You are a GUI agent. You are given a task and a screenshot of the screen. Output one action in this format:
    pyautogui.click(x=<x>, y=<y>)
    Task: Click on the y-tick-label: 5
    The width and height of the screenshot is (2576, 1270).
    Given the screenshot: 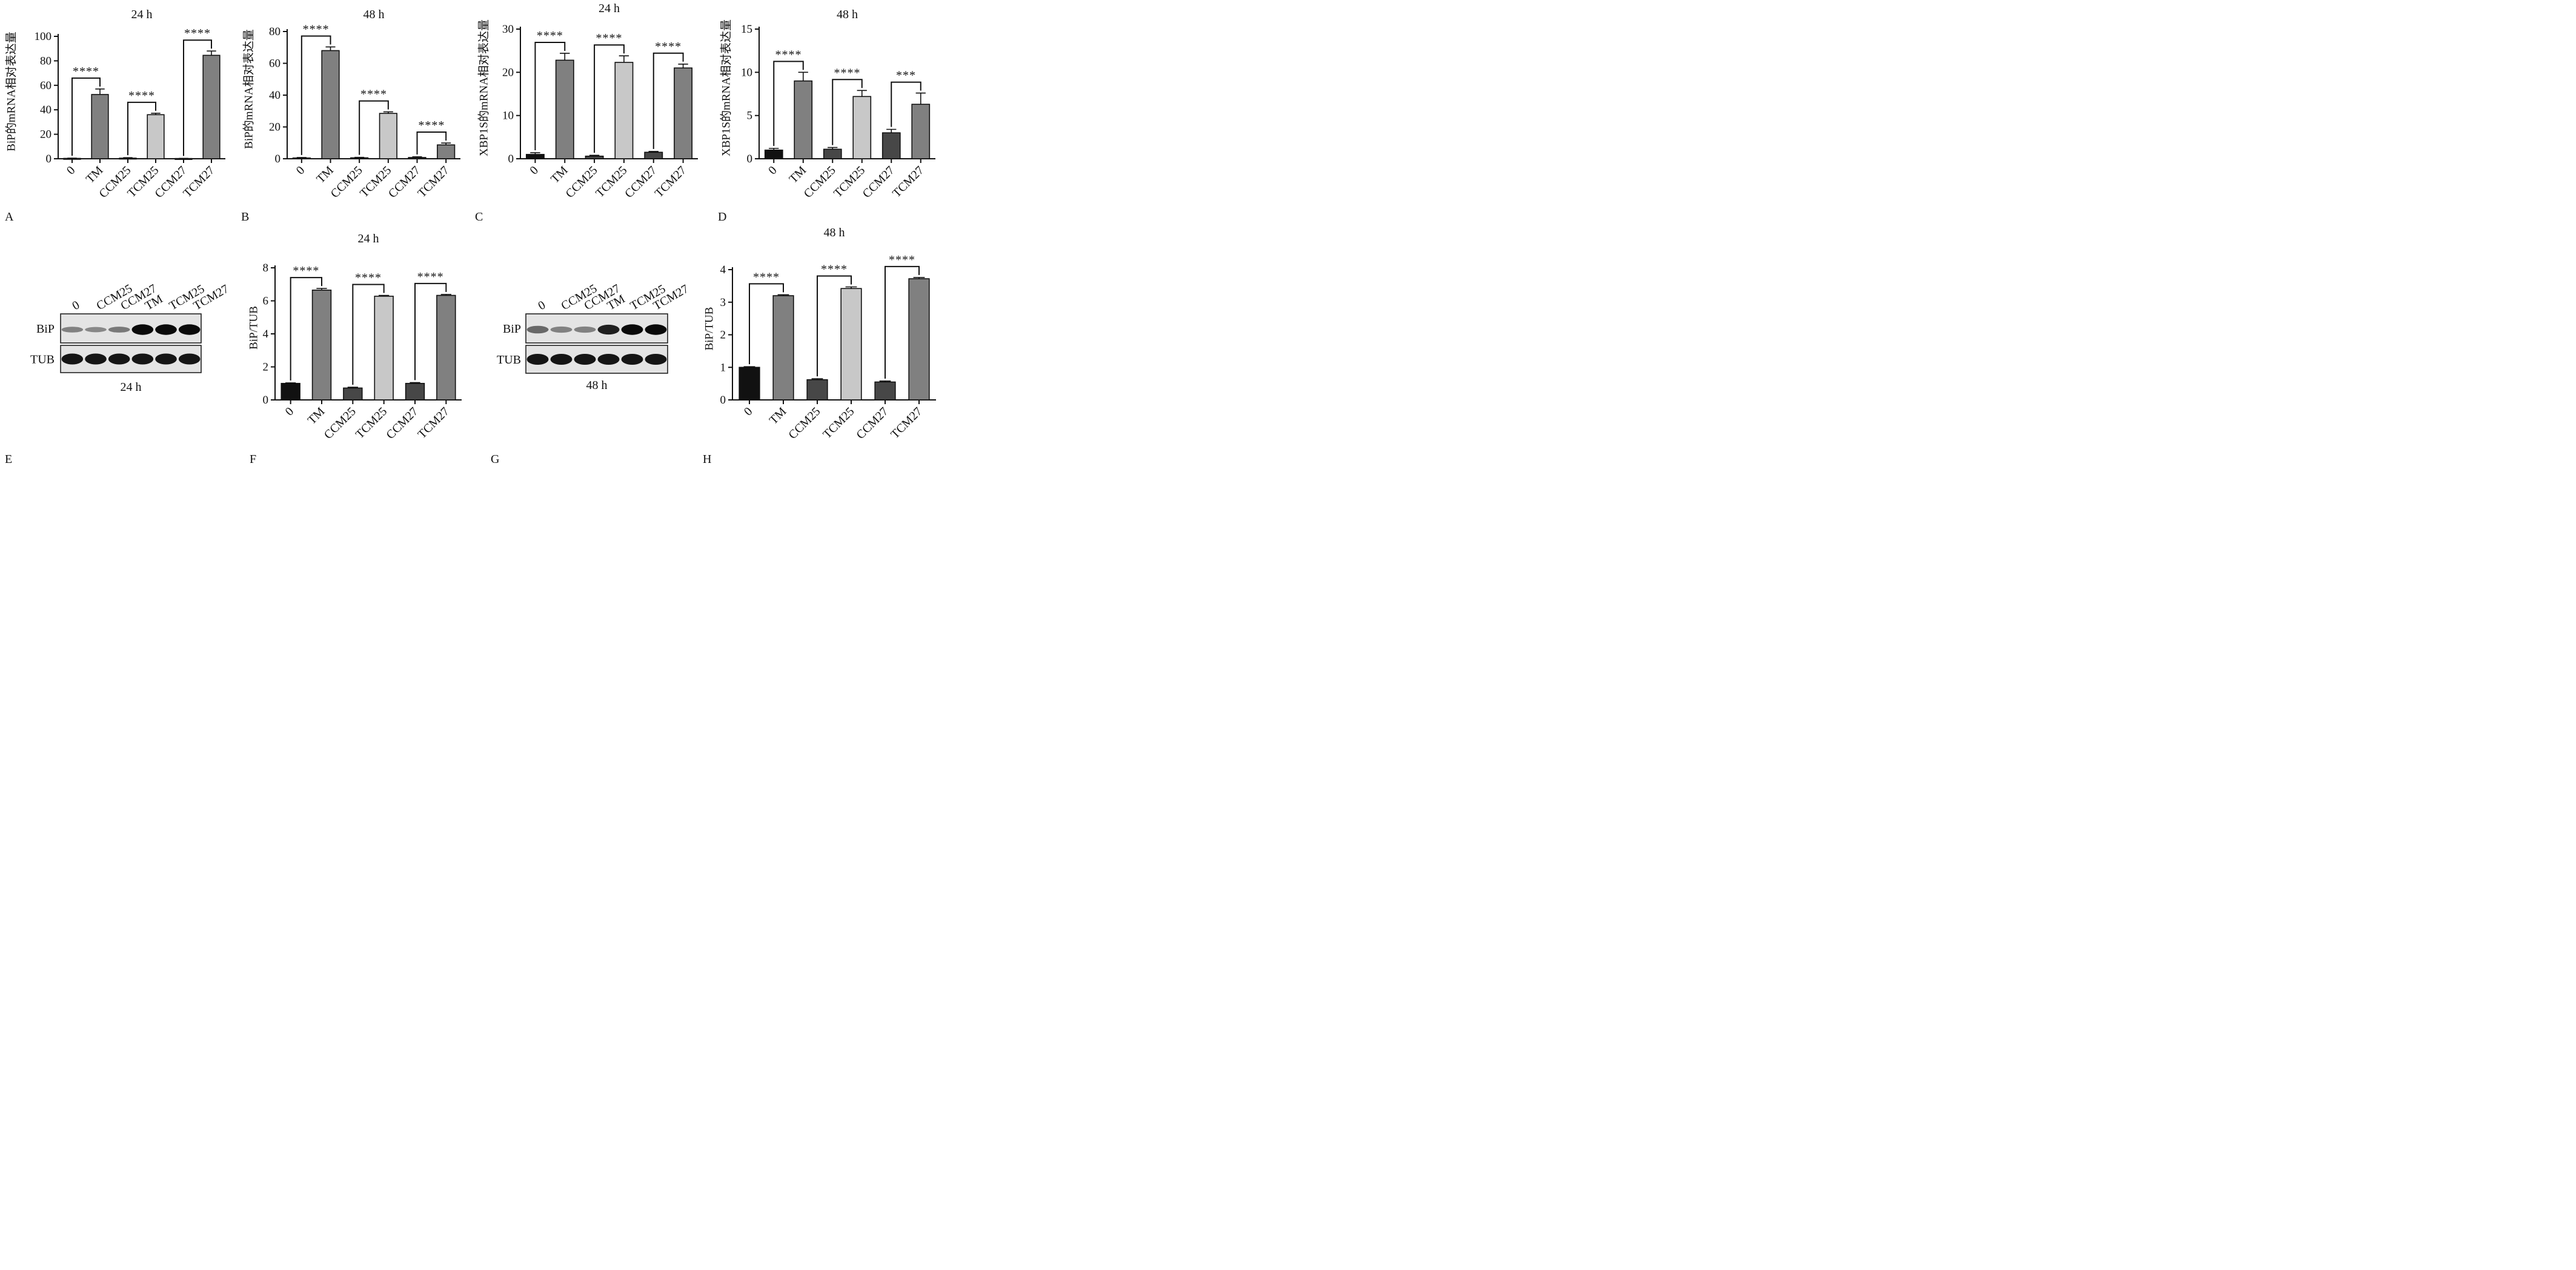 What is the action you would take?
    pyautogui.click(x=750, y=116)
    